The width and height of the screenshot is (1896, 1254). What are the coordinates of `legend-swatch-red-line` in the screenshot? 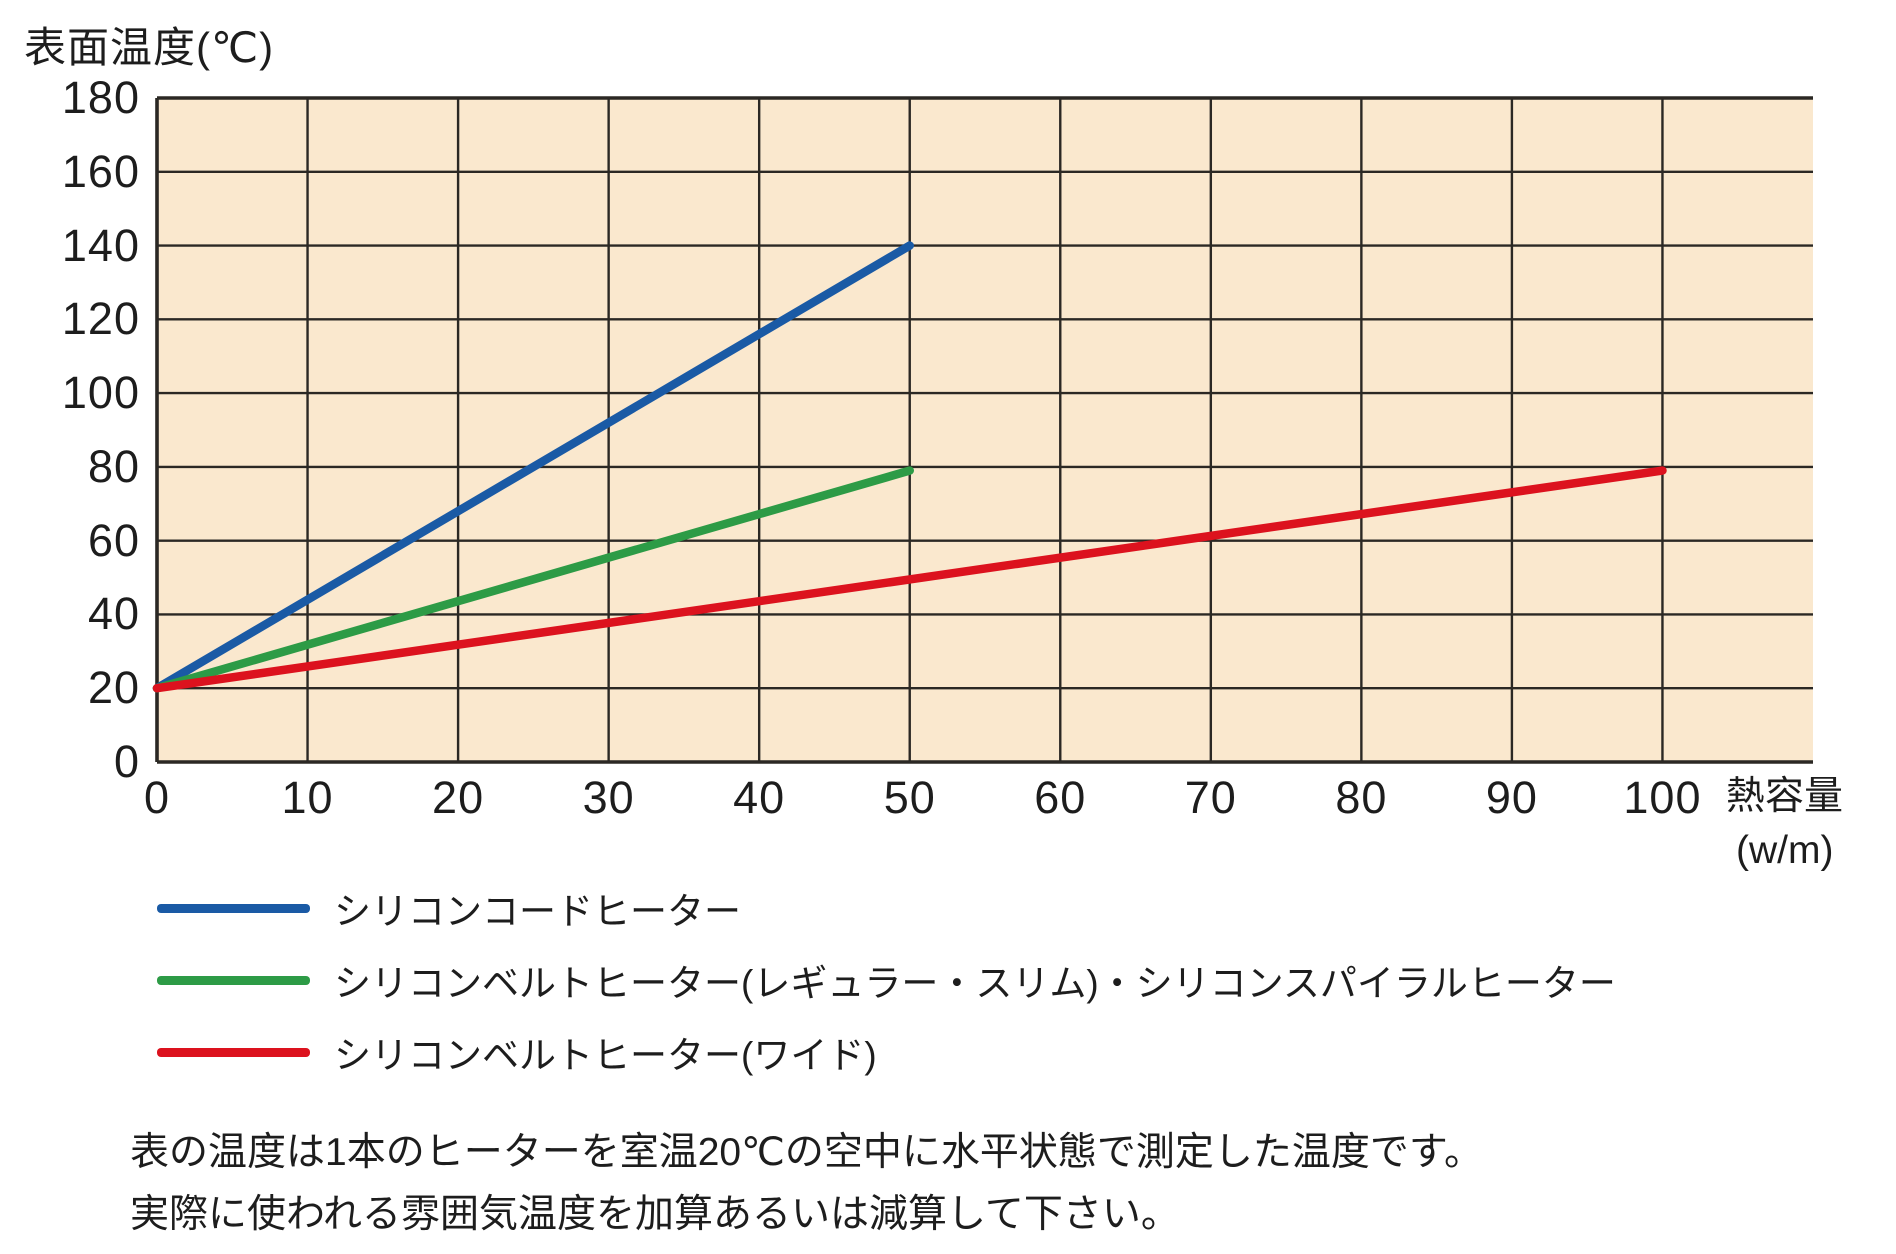 It's located at (233, 1052).